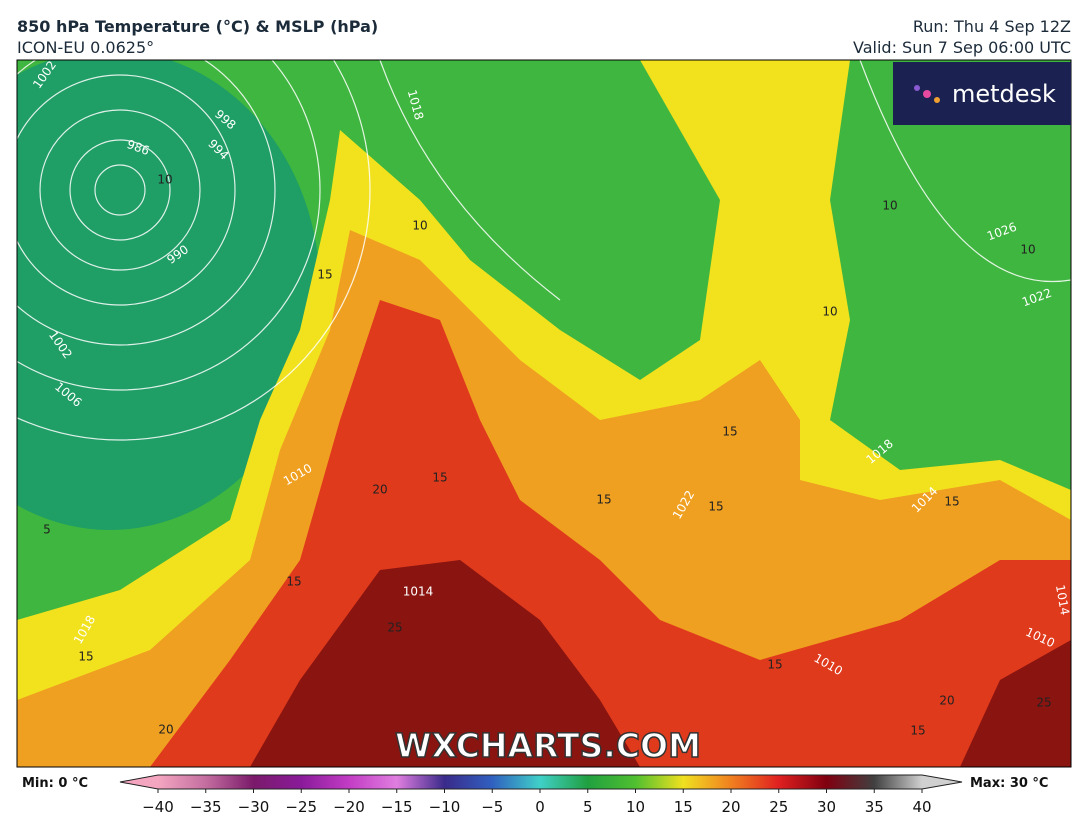  What do you see at coordinates (1009, 783) in the screenshot?
I see `max-label: Max: 30 °C` at bounding box center [1009, 783].